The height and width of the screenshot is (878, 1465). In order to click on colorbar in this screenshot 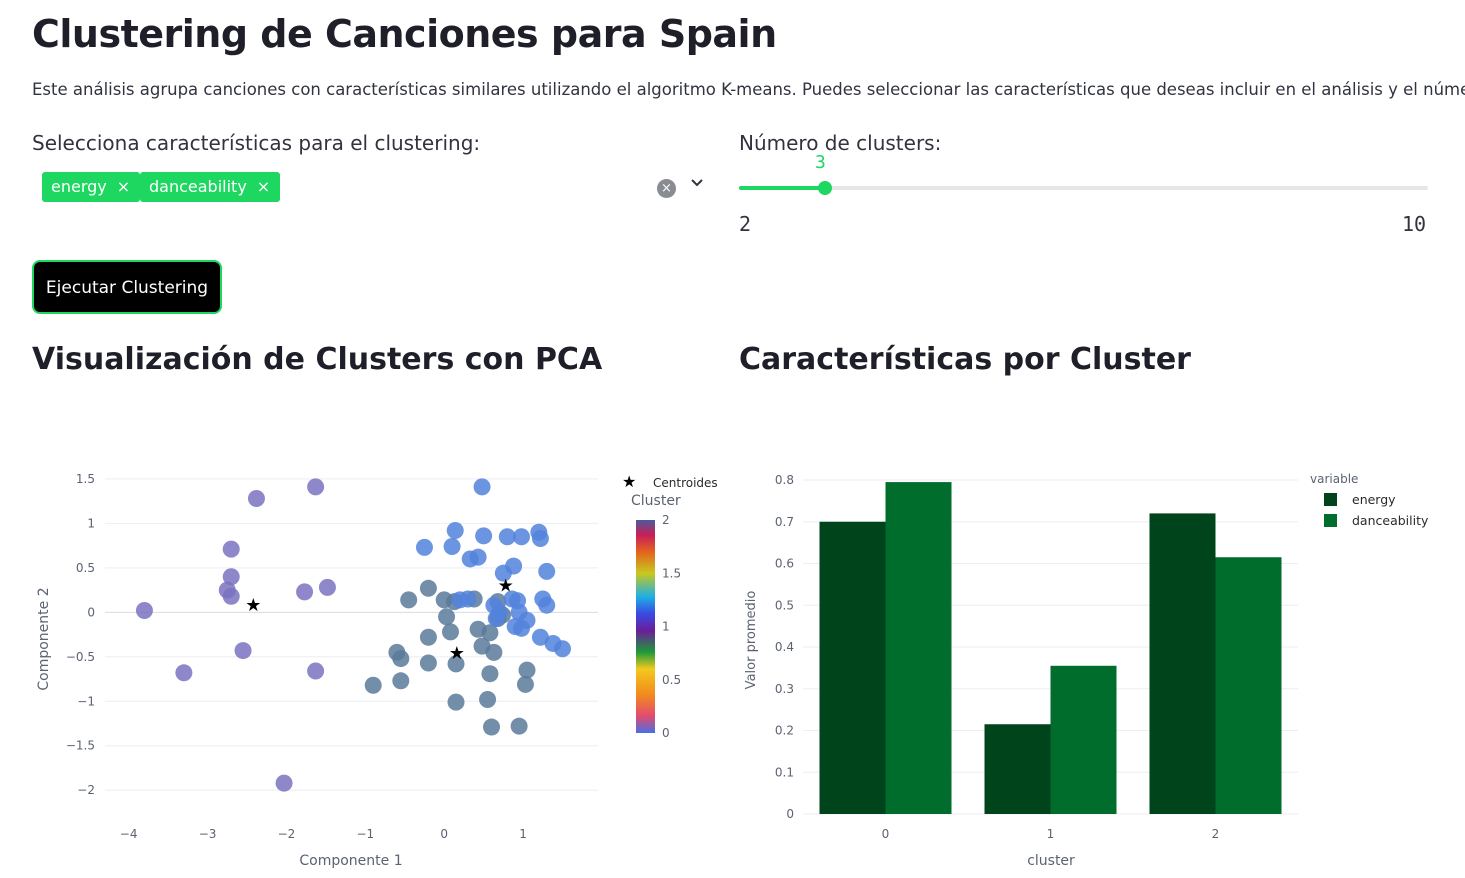, I will do `click(645, 626)`.